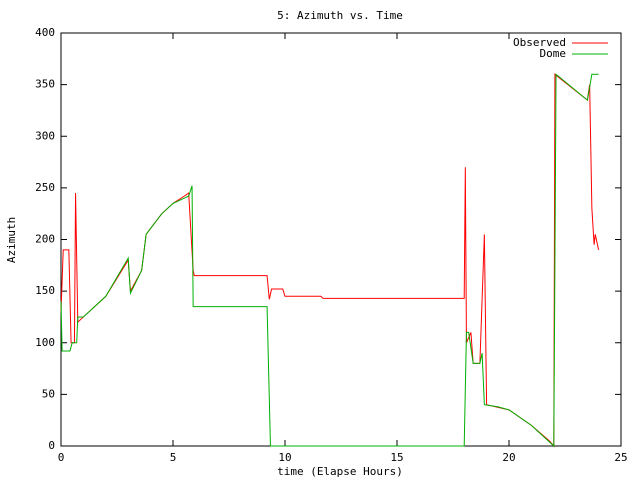  Describe the element at coordinates (45, 32) in the screenshot. I see `y-tick-label: 400` at that location.